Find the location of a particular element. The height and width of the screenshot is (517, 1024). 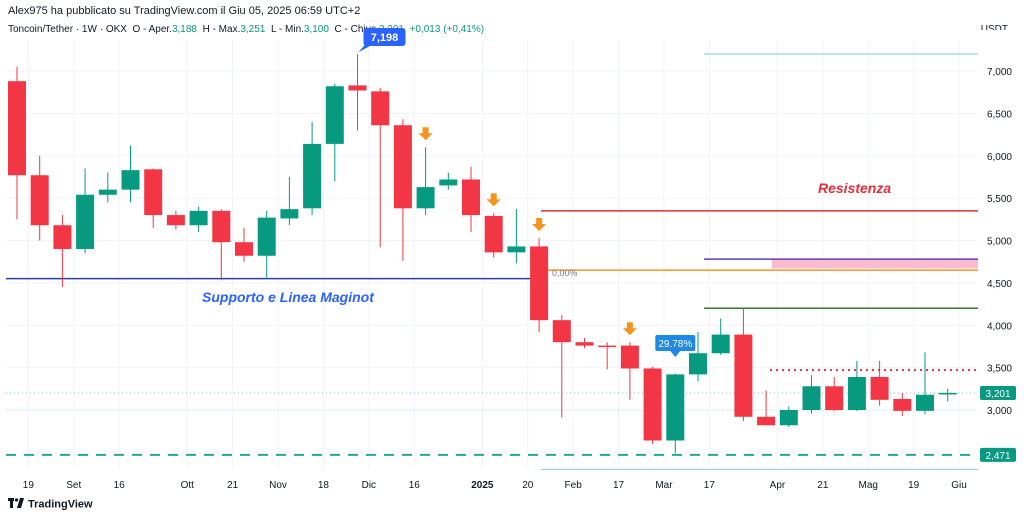

tradingview-brand: TradingView is located at coordinates (50, 504).